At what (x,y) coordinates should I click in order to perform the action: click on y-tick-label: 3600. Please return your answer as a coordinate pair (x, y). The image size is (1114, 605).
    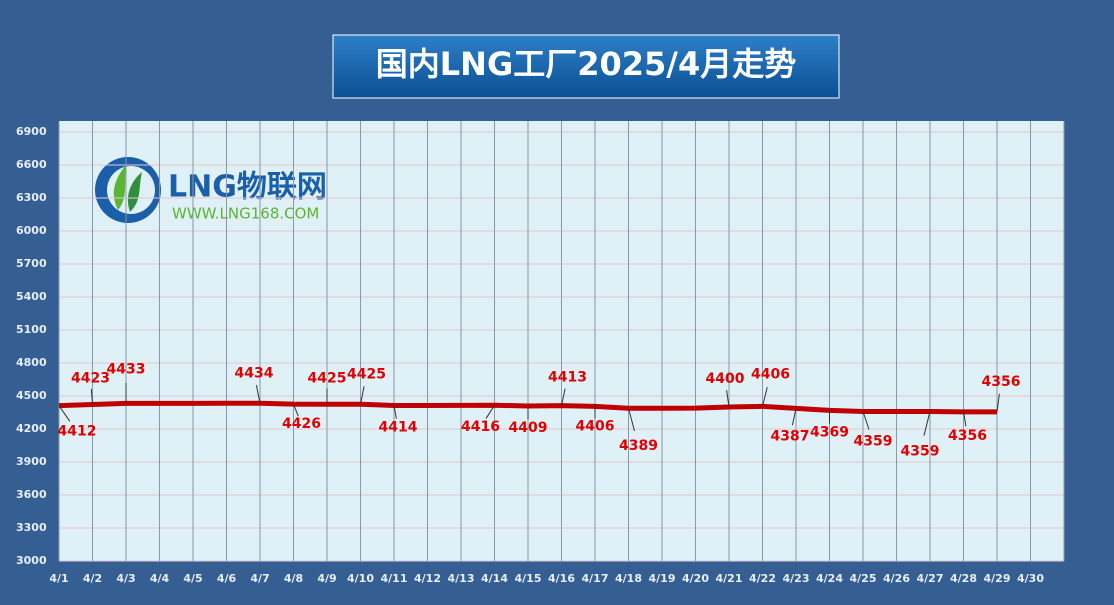
    Looking at the image, I should click on (31, 494).